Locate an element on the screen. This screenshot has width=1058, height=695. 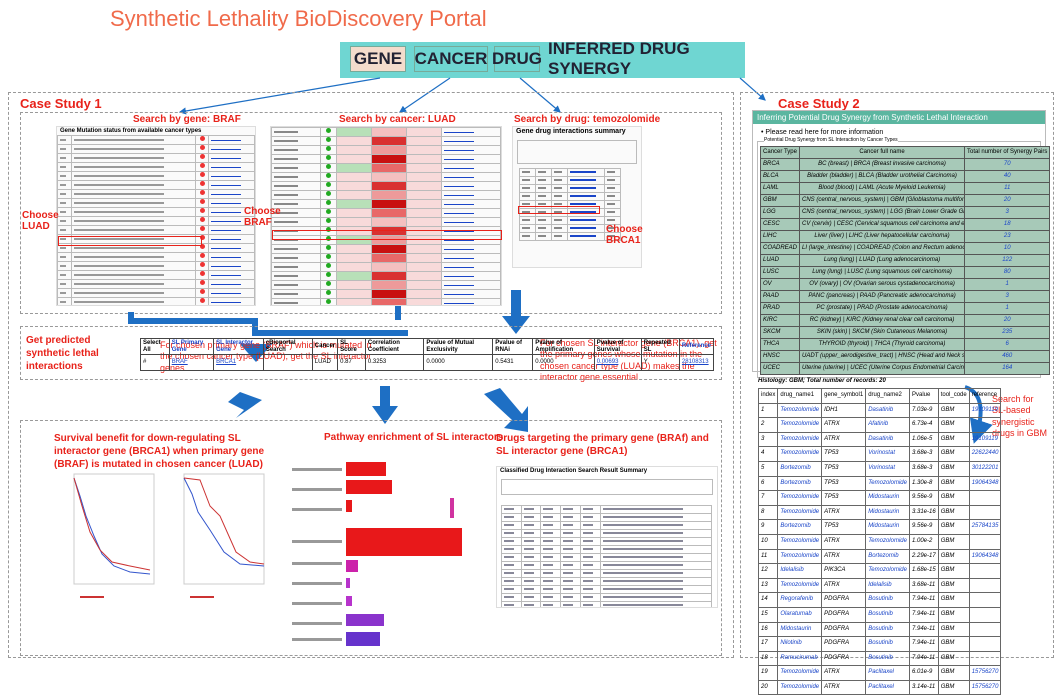
cs2-cell: 164 is located at coordinates (1007, 368).